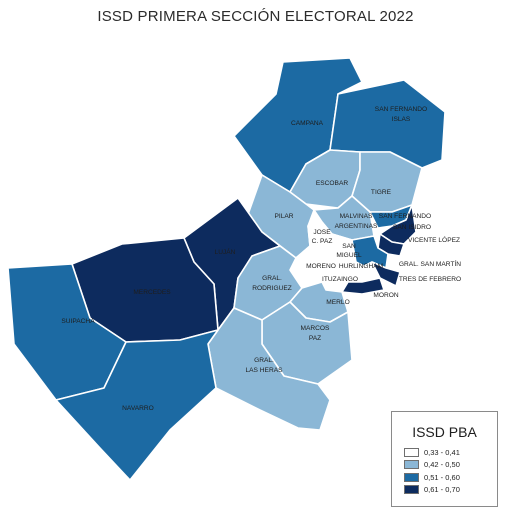 This screenshot has width=511, height=516. What do you see at coordinates (321, 266) in the screenshot?
I see `district-label-moreno: MORENO` at bounding box center [321, 266].